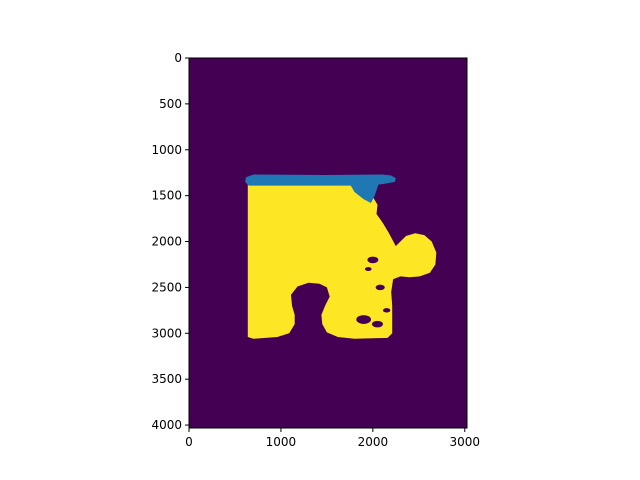  I want to click on top-edge-overlay, so click(320, 188).